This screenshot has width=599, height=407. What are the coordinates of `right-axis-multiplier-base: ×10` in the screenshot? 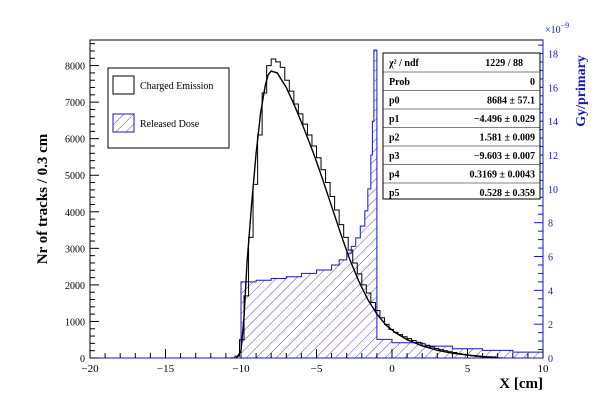 It's located at (553, 30).